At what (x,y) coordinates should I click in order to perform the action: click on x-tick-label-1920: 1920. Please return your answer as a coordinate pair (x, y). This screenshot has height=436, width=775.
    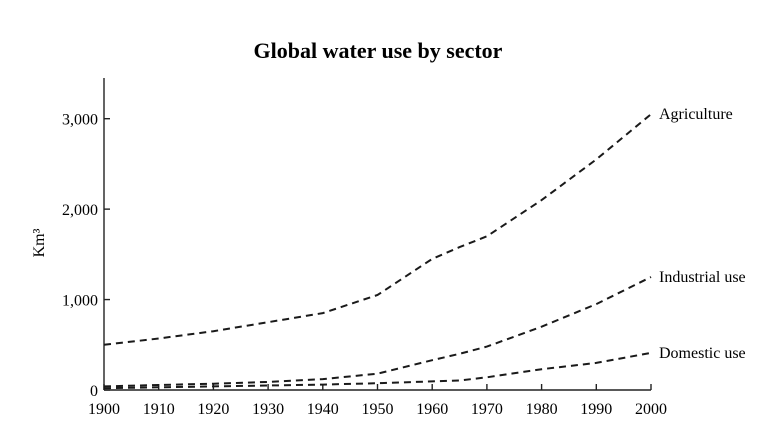
    Looking at the image, I should click on (213, 409).